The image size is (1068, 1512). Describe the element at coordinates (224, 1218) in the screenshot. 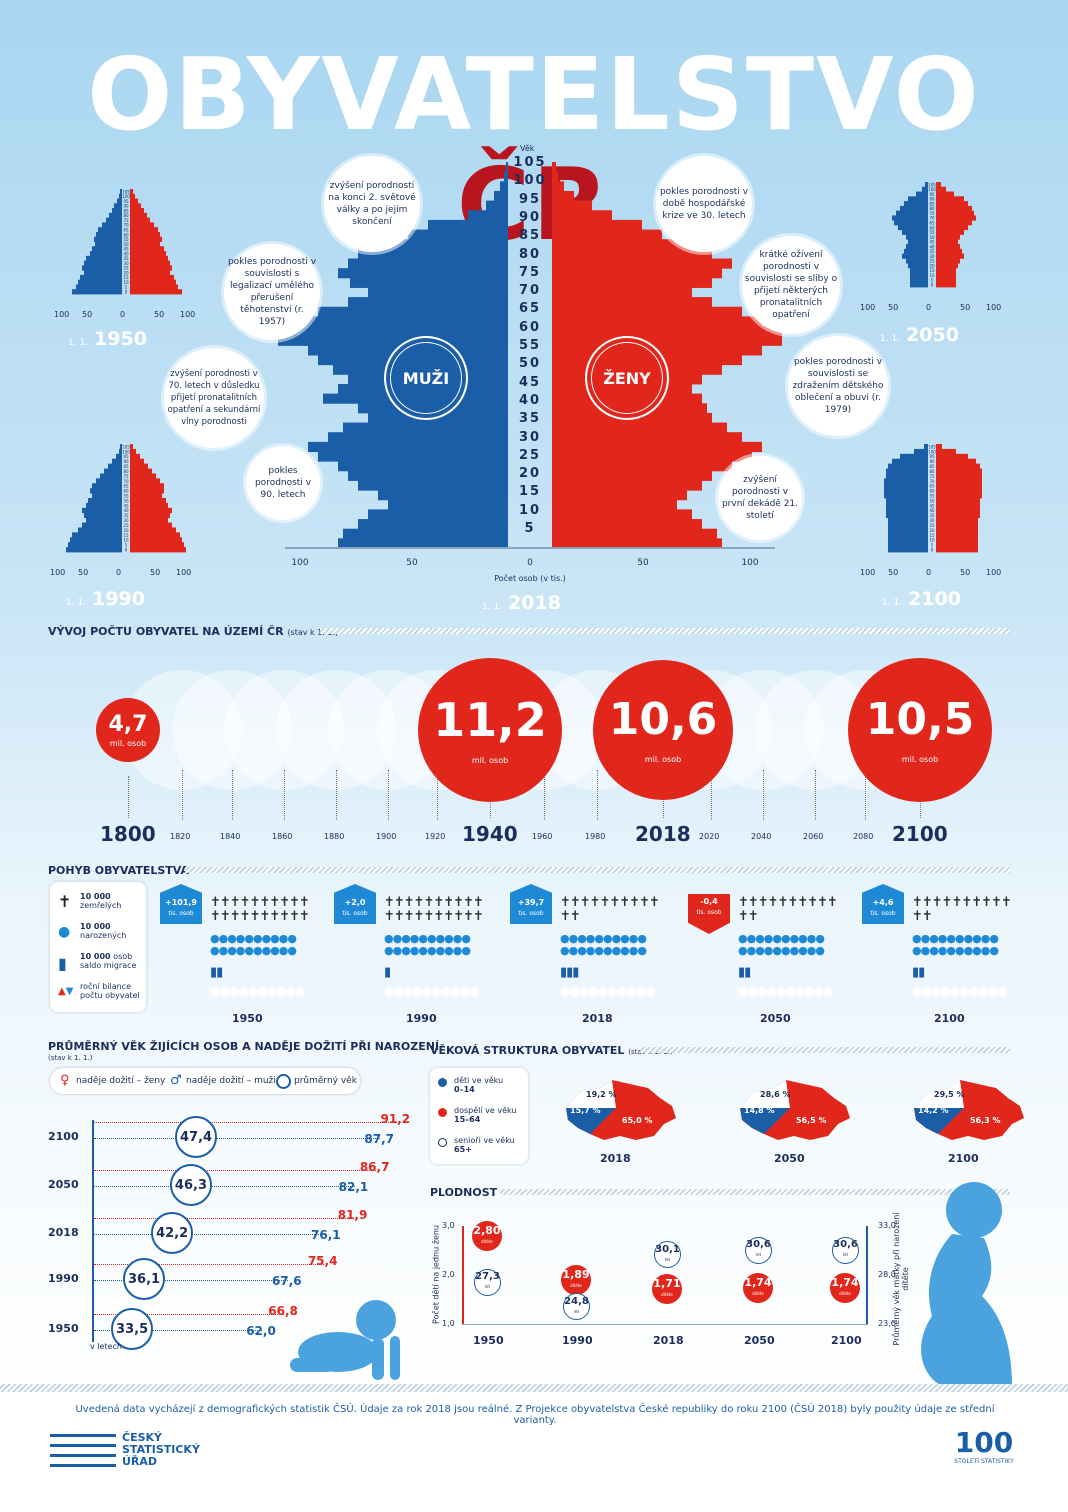

I see `female-line` at that location.